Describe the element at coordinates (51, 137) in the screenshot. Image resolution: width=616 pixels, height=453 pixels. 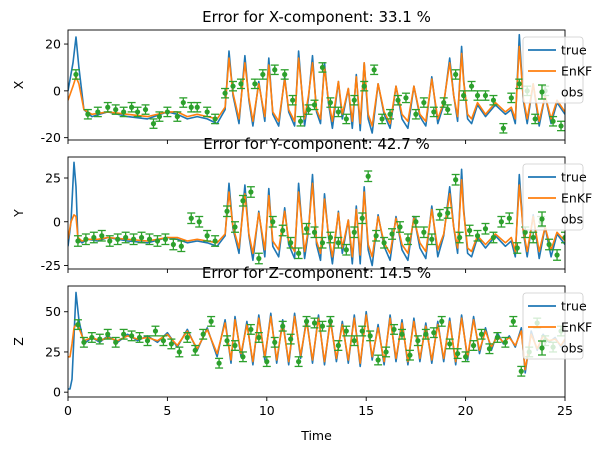
I see `y-tick-label: -20` at that location.